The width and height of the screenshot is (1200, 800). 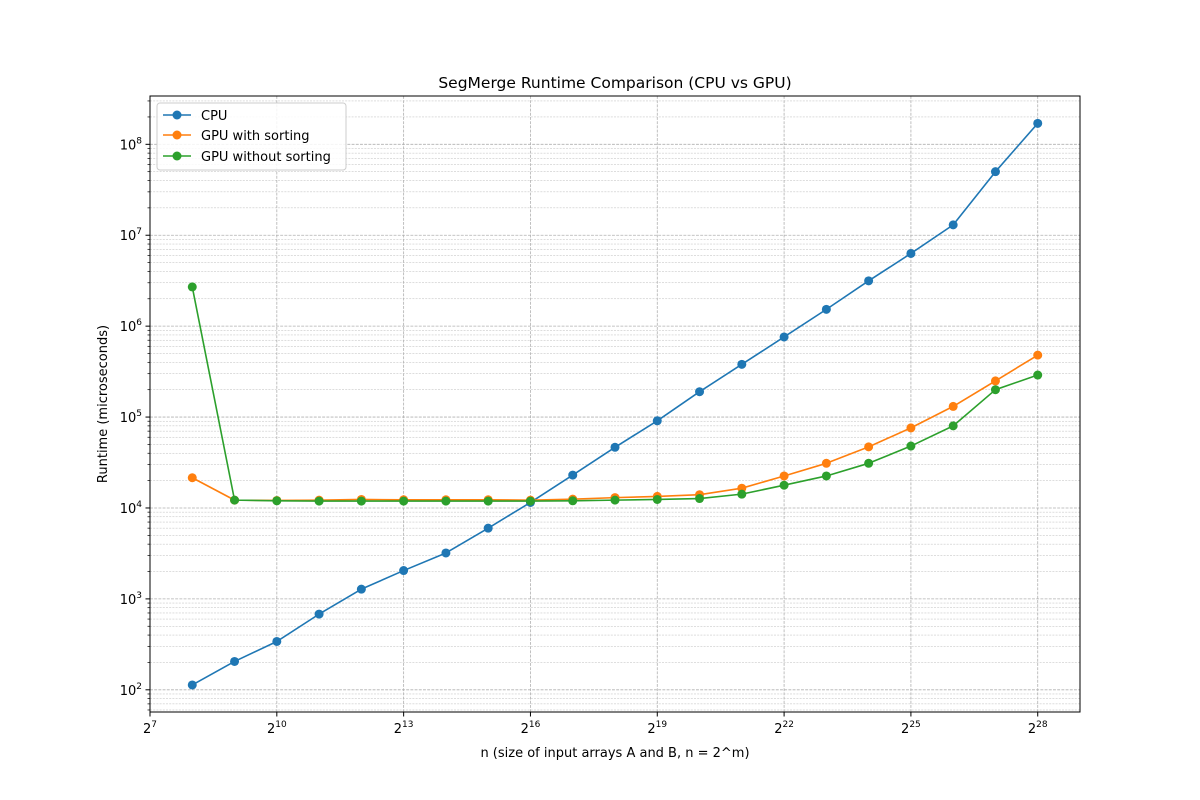 What do you see at coordinates (154, 725) in the screenshot?
I see `x-tick-exponent: 7` at bounding box center [154, 725].